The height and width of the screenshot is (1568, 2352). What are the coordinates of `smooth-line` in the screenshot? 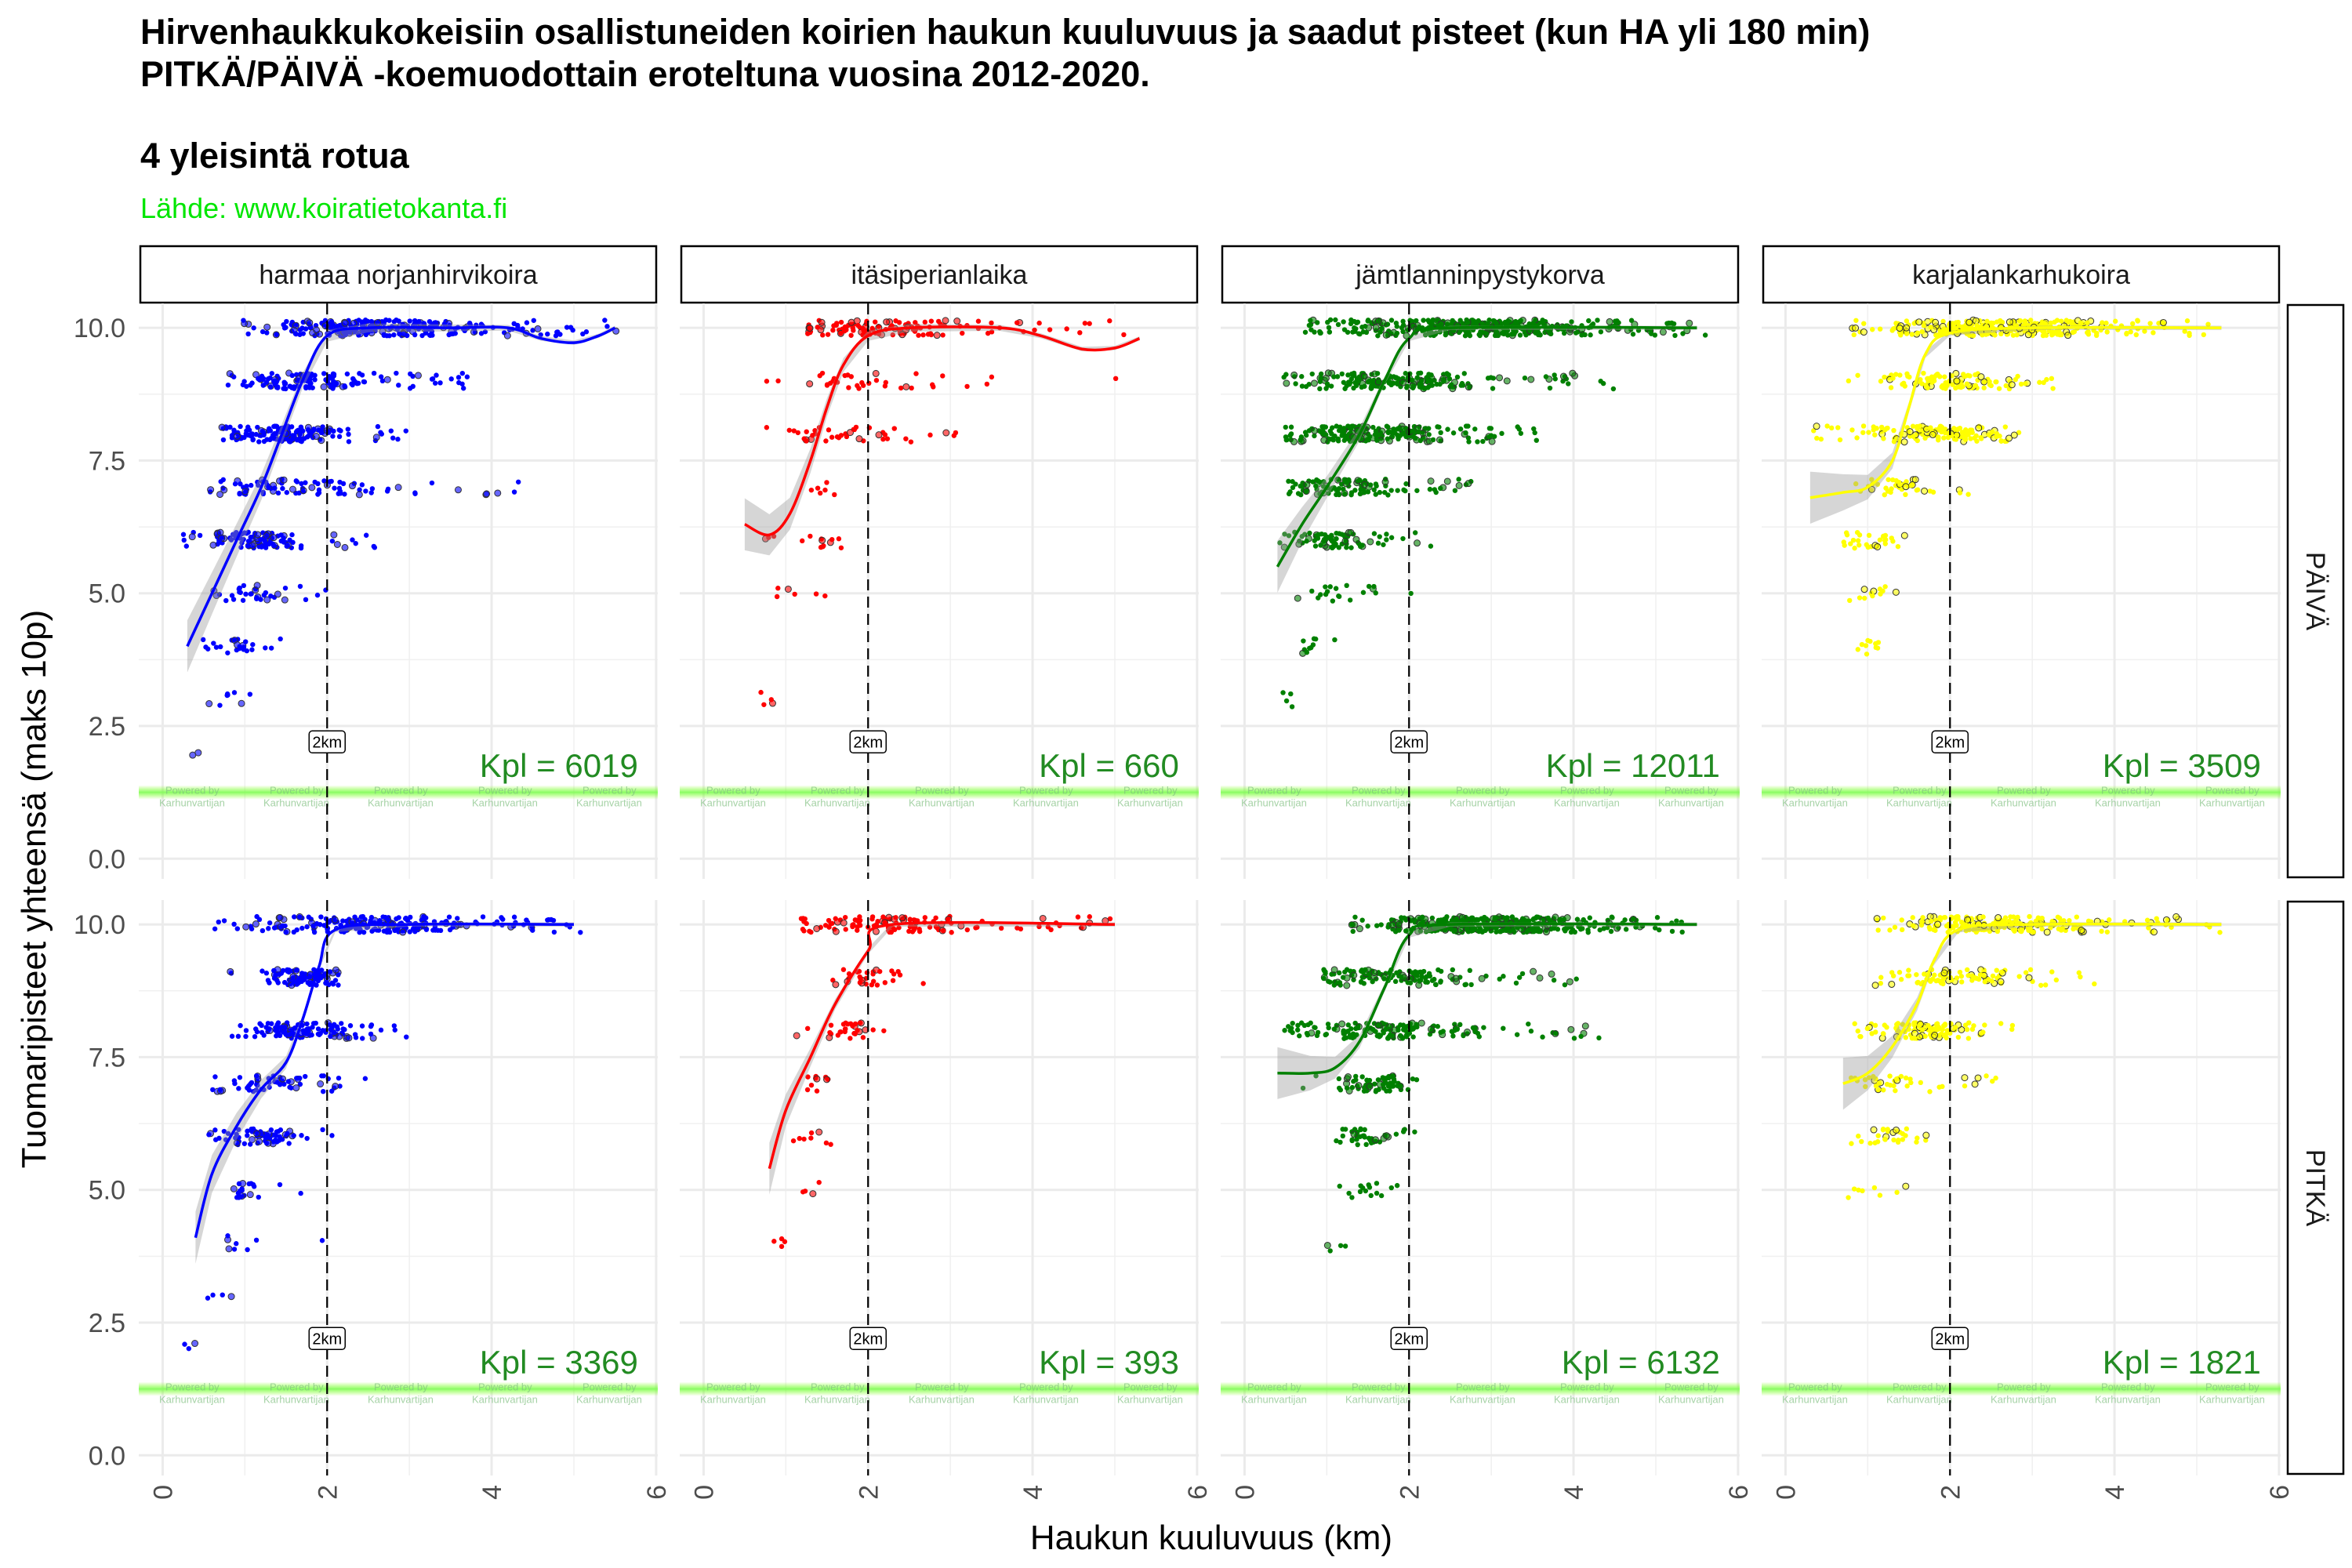 It's located at (1487, 998).